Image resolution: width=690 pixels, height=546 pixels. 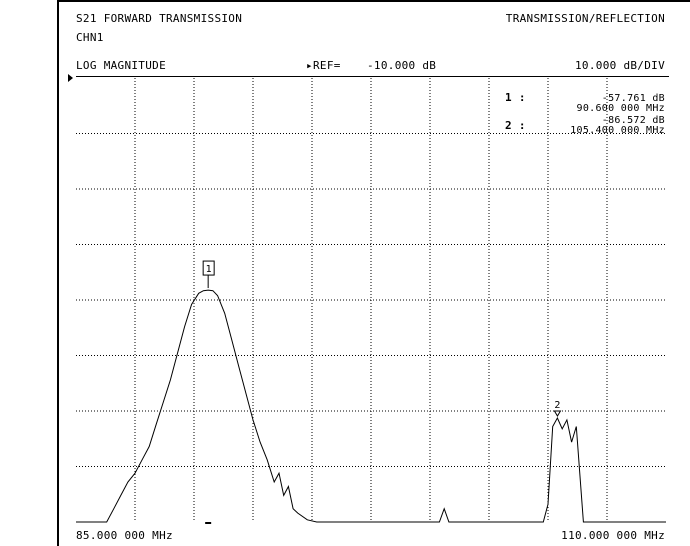 I want to click on channel-label: CHN1, so click(x=90, y=37).